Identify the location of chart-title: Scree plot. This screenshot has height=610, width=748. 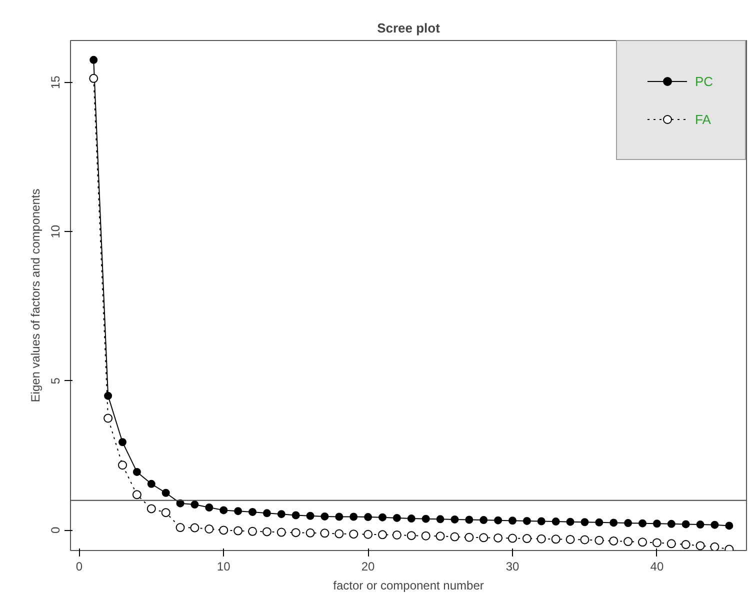
(409, 28).